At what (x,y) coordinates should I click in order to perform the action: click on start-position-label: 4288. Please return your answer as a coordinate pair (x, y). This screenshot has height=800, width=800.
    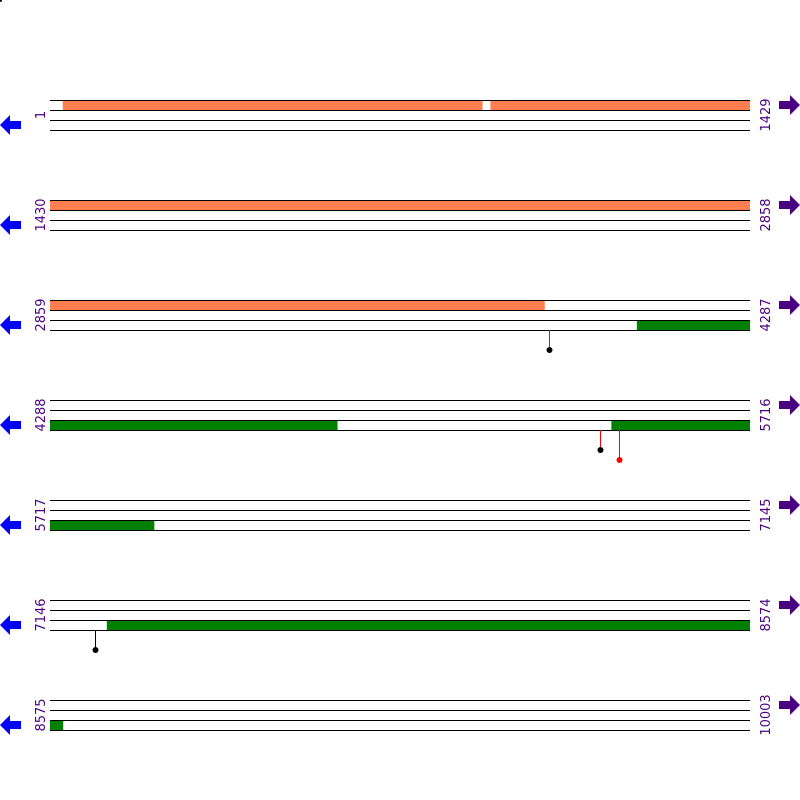
    Looking at the image, I should click on (41, 414).